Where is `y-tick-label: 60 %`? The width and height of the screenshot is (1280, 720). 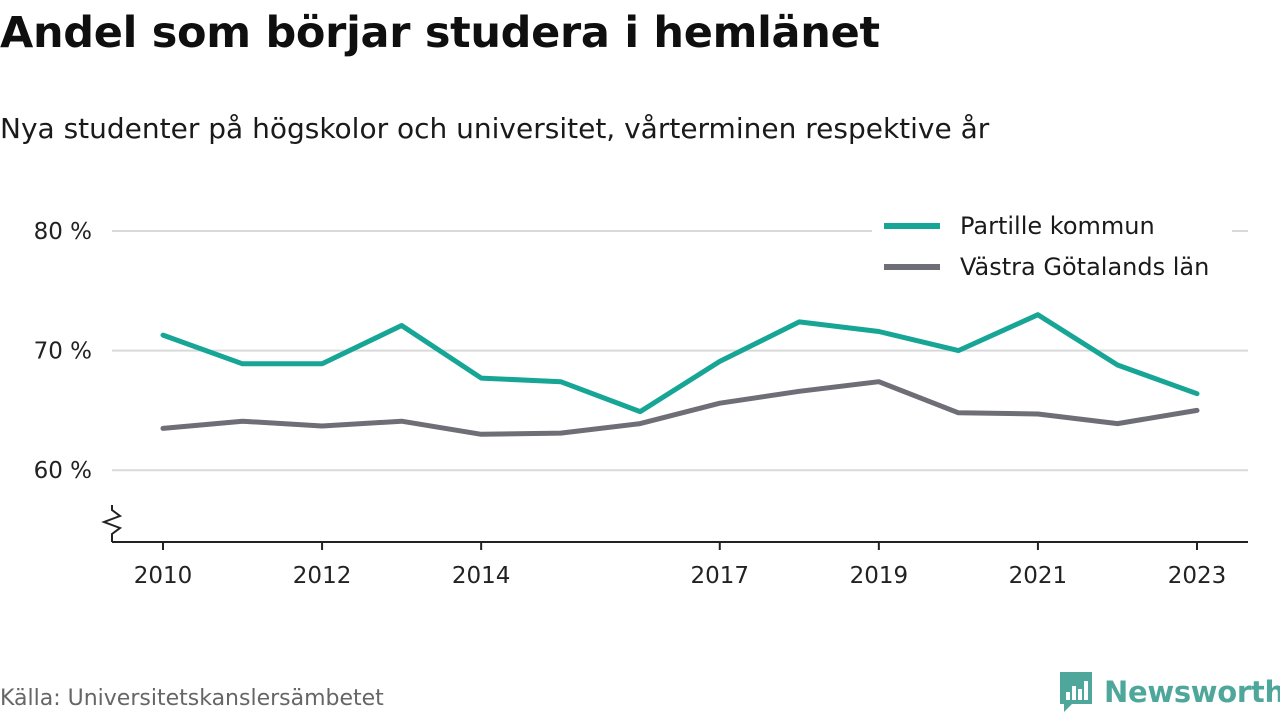
y-tick-label: 60 % is located at coordinates (63, 471).